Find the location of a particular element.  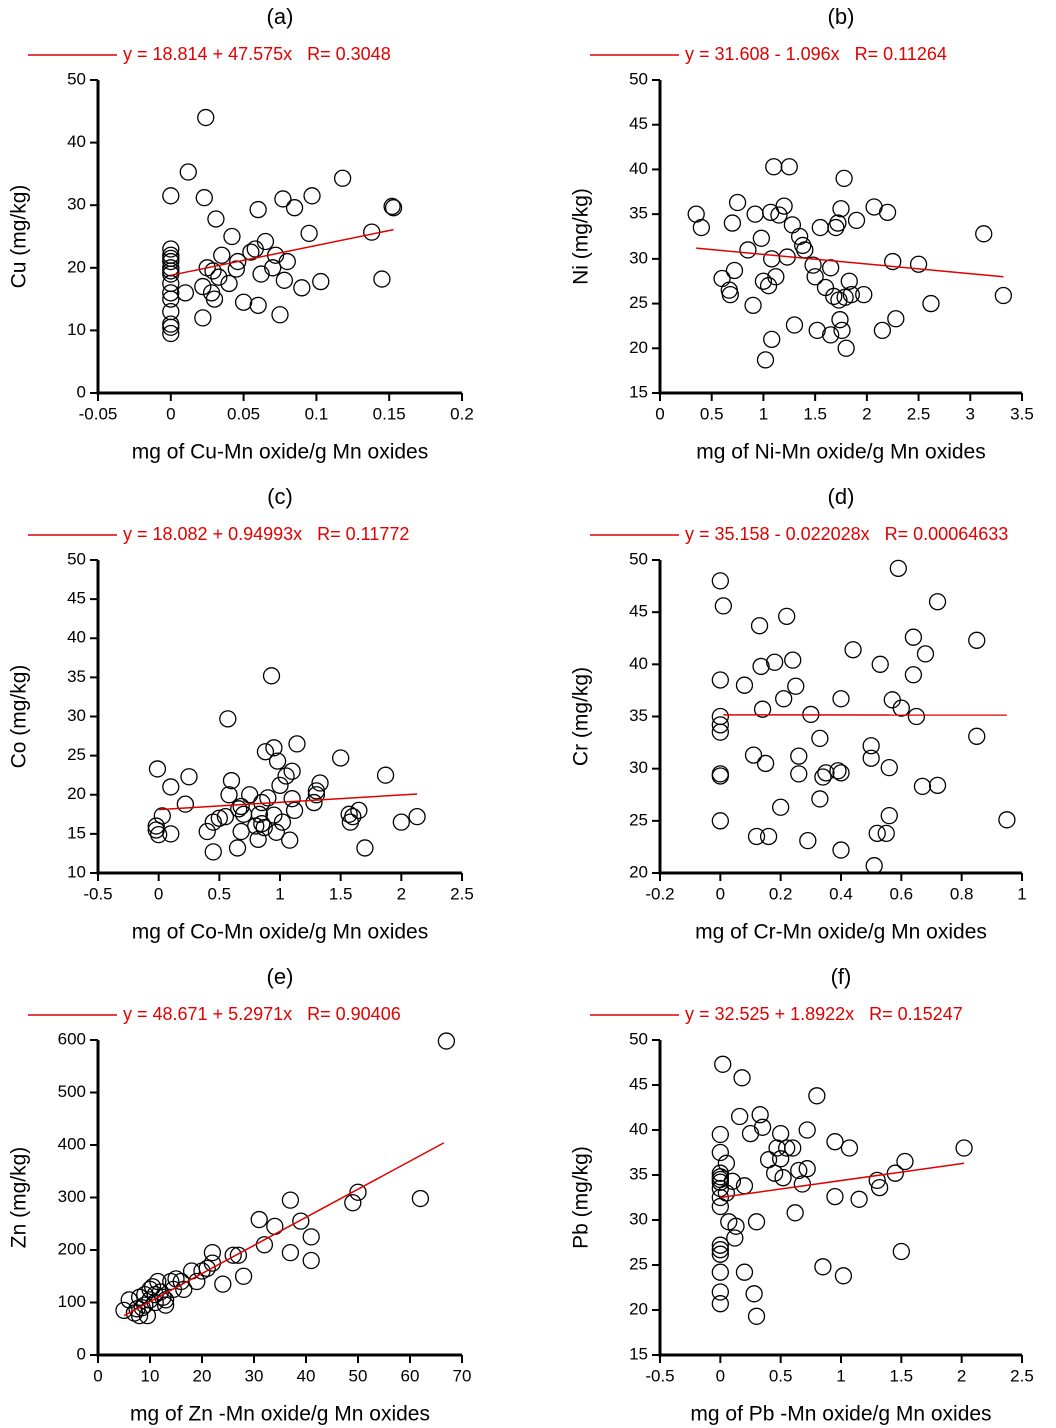

y-axis-label: Cu (mg/kg) is located at coordinates (19, 237).